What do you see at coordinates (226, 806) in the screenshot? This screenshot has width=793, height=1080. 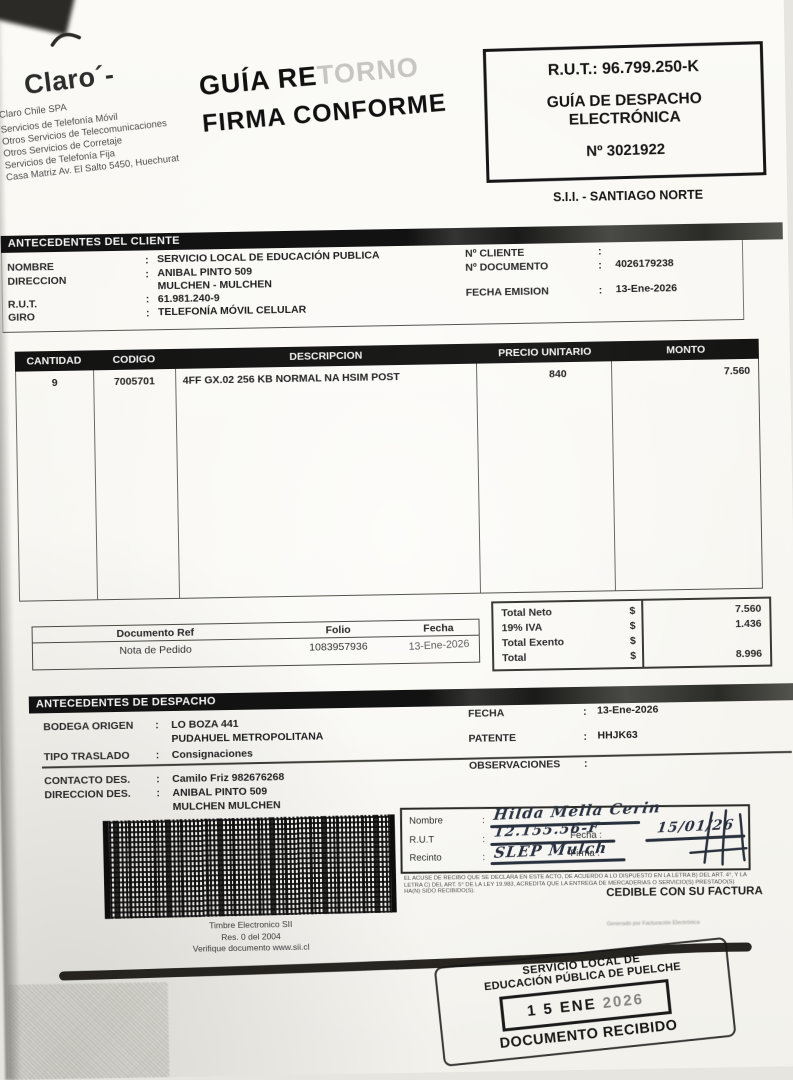 I see `direccion-des-value2: MULCHEN MULCHEN` at bounding box center [226, 806].